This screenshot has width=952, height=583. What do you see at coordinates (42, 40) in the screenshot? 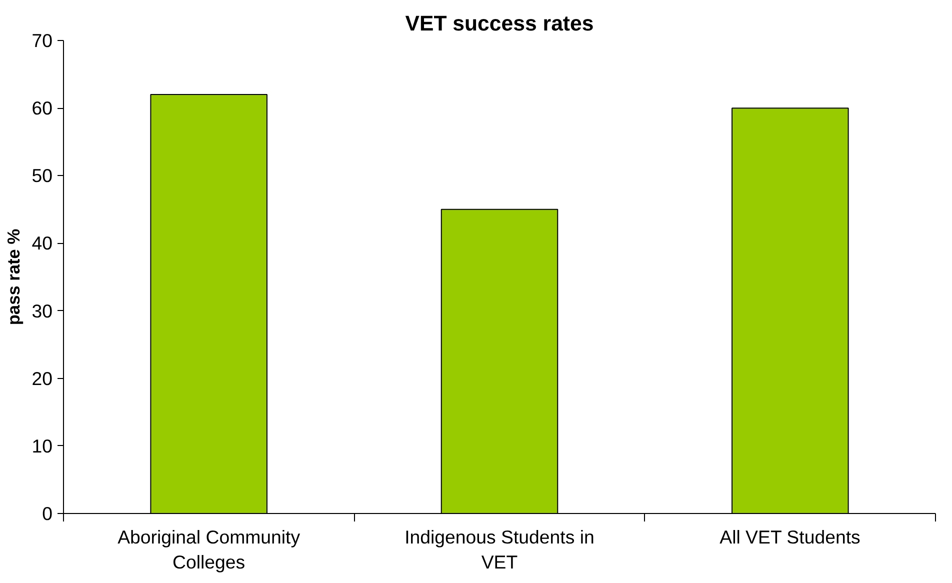
I see `y-tick-label: 70` at bounding box center [42, 40].